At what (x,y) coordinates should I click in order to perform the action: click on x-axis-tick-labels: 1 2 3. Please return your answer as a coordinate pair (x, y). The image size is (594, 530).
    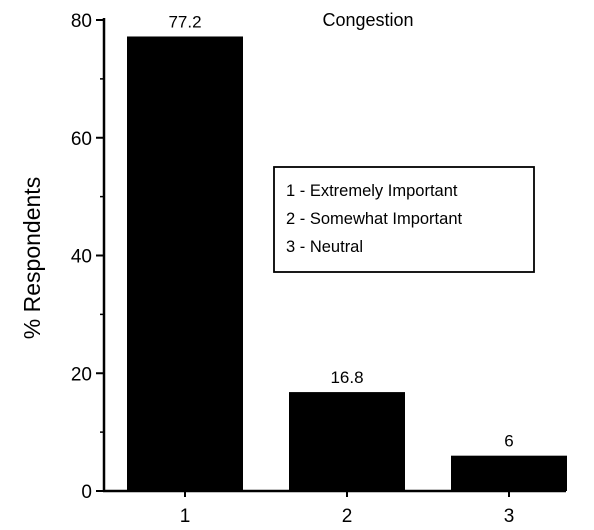
    Looking at the image, I should click on (347, 509).